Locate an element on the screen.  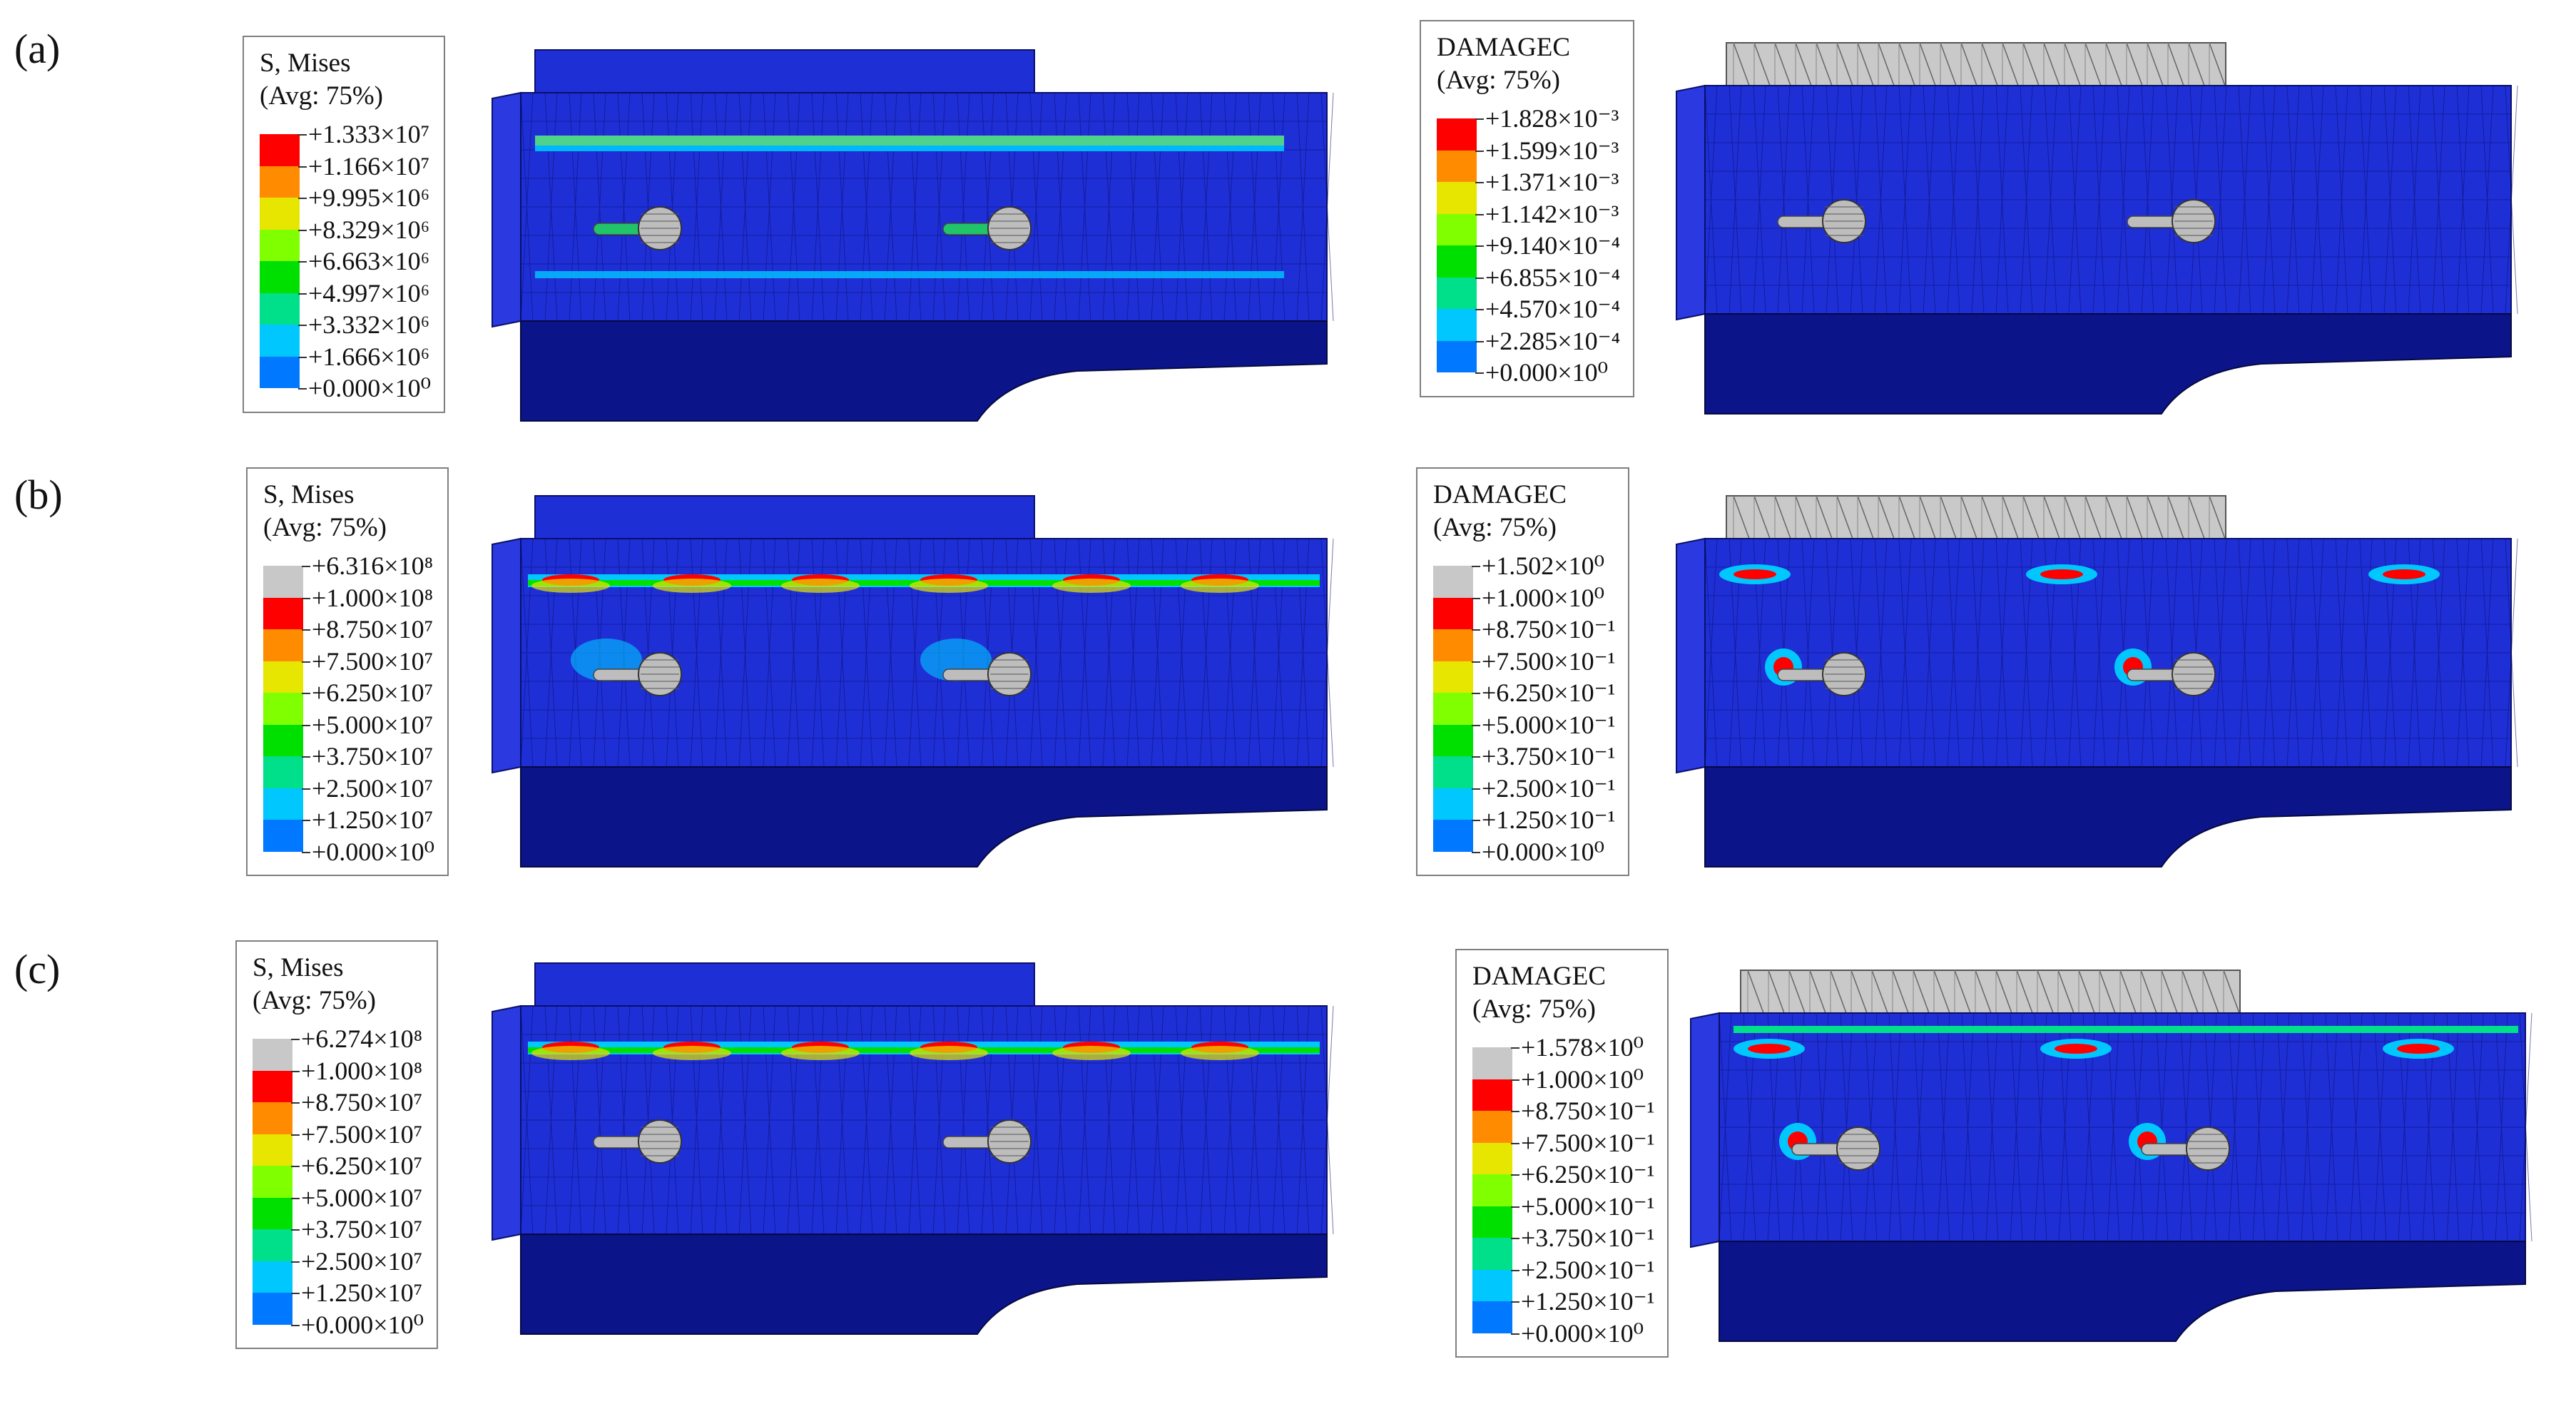
row-label-b: (b) is located at coordinates (38, 495).